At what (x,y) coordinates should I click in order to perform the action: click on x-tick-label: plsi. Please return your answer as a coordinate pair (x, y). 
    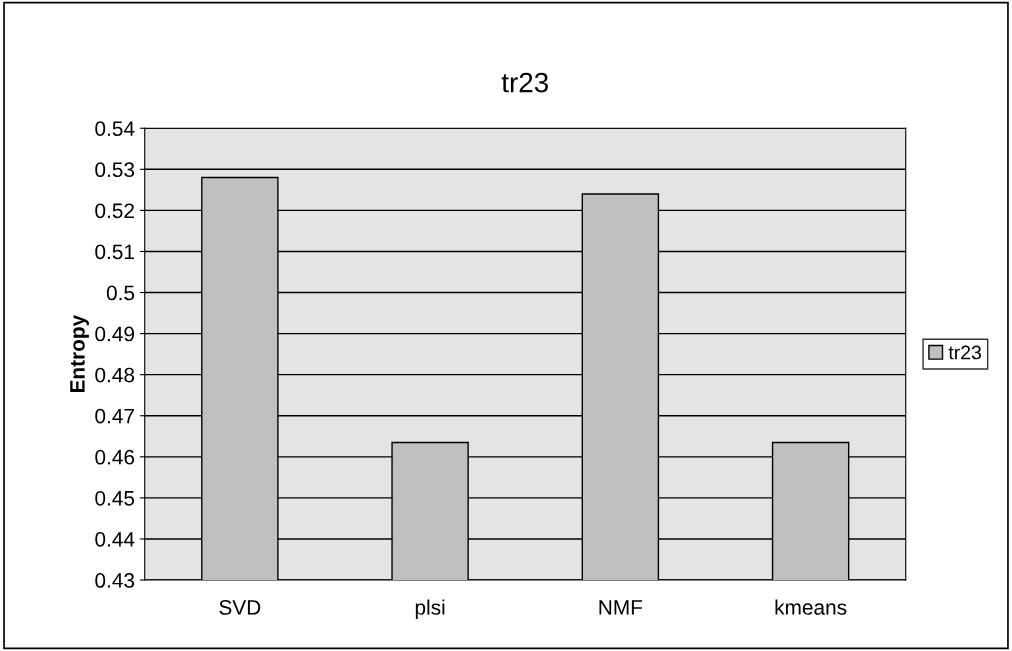
    Looking at the image, I should click on (430, 609).